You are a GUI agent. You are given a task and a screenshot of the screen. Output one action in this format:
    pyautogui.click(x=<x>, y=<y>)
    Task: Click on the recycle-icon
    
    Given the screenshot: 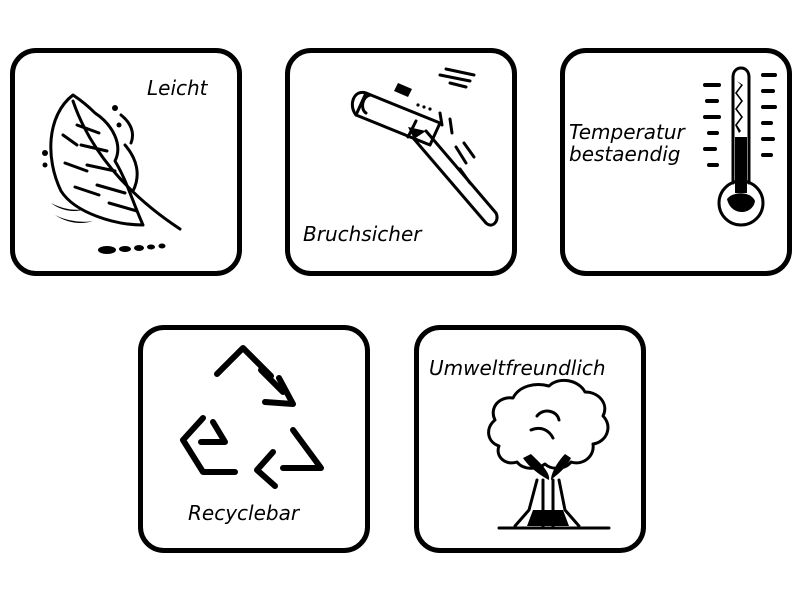 What is the action you would take?
    pyautogui.click(x=252, y=417)
    